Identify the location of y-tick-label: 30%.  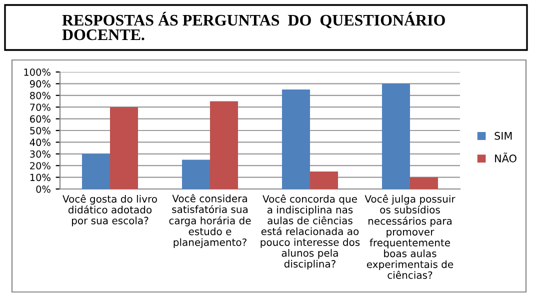
(40, 154).